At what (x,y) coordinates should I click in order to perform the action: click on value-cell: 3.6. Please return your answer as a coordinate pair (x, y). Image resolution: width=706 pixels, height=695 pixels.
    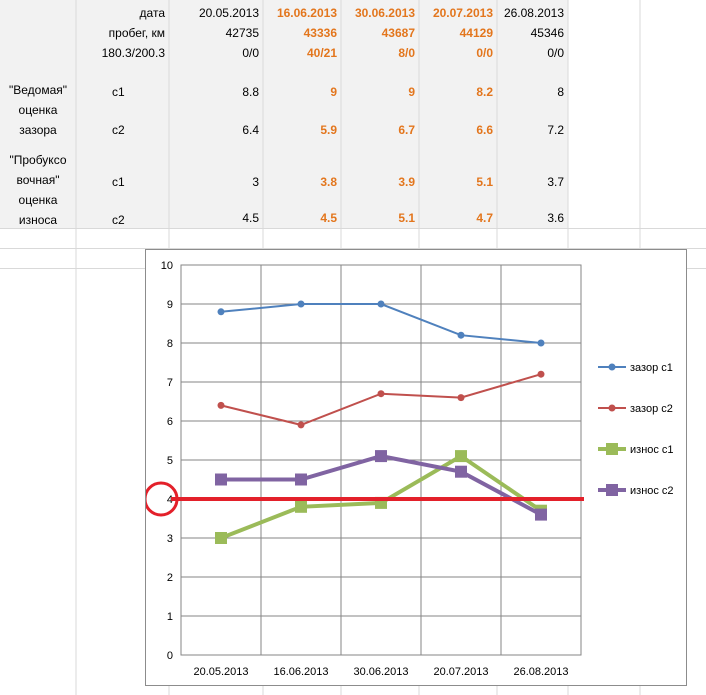
    Looking at the image, I should click on (555, 218).